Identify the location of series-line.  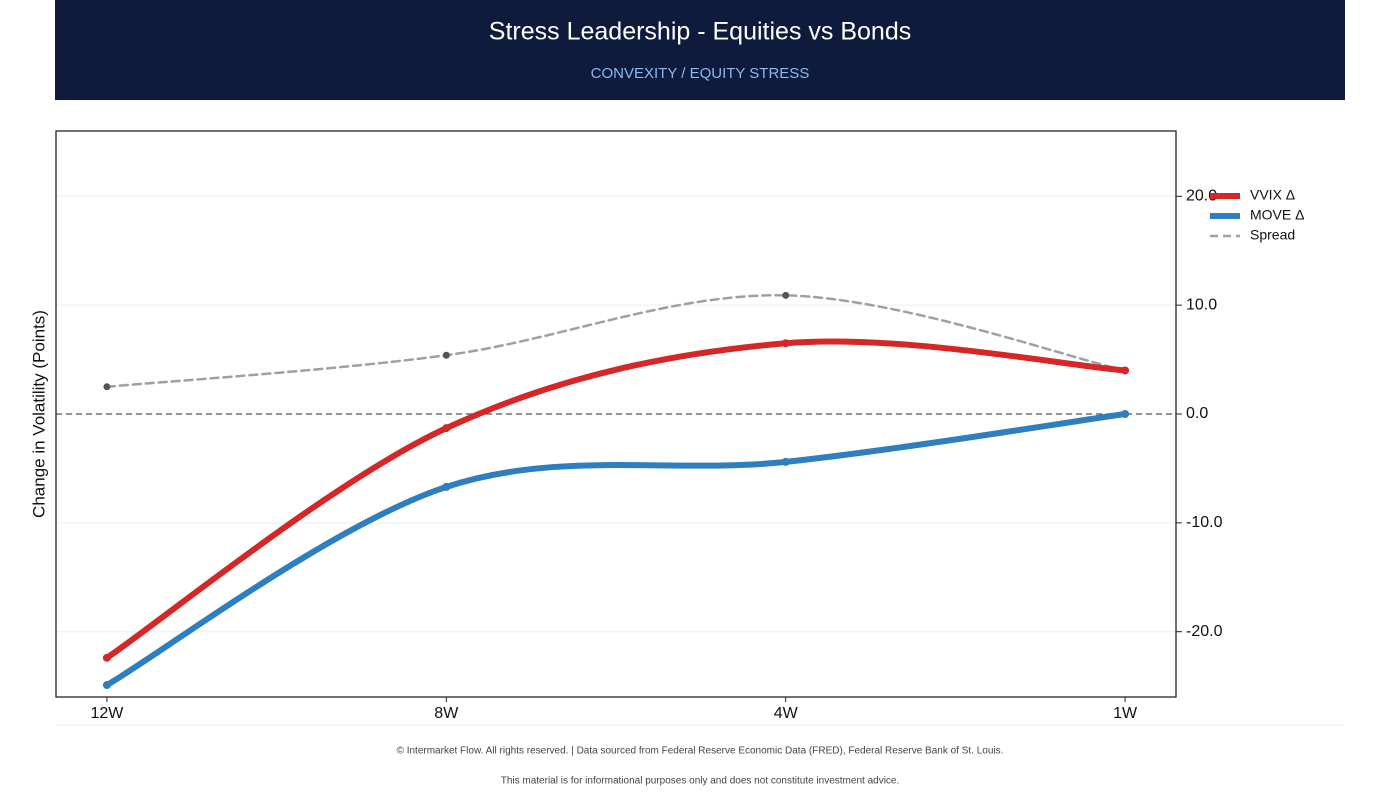
(616, 341).